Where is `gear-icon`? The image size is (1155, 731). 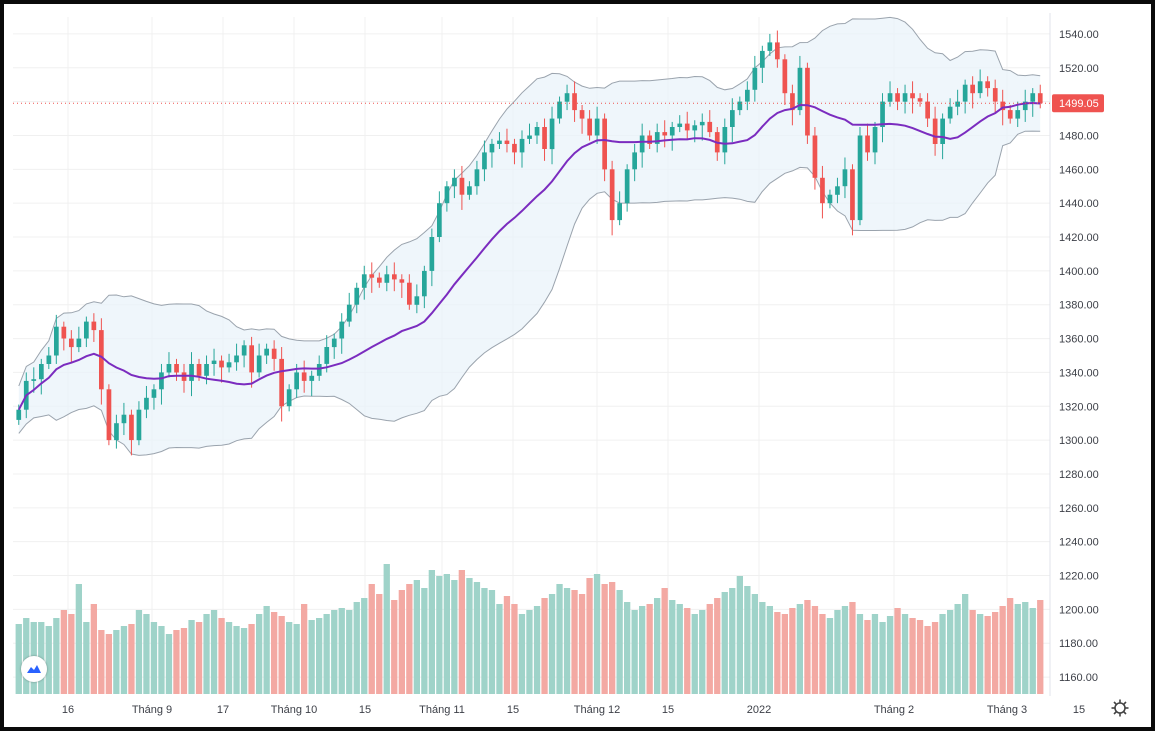
gear-icon is located at coordinates (1120, 708).